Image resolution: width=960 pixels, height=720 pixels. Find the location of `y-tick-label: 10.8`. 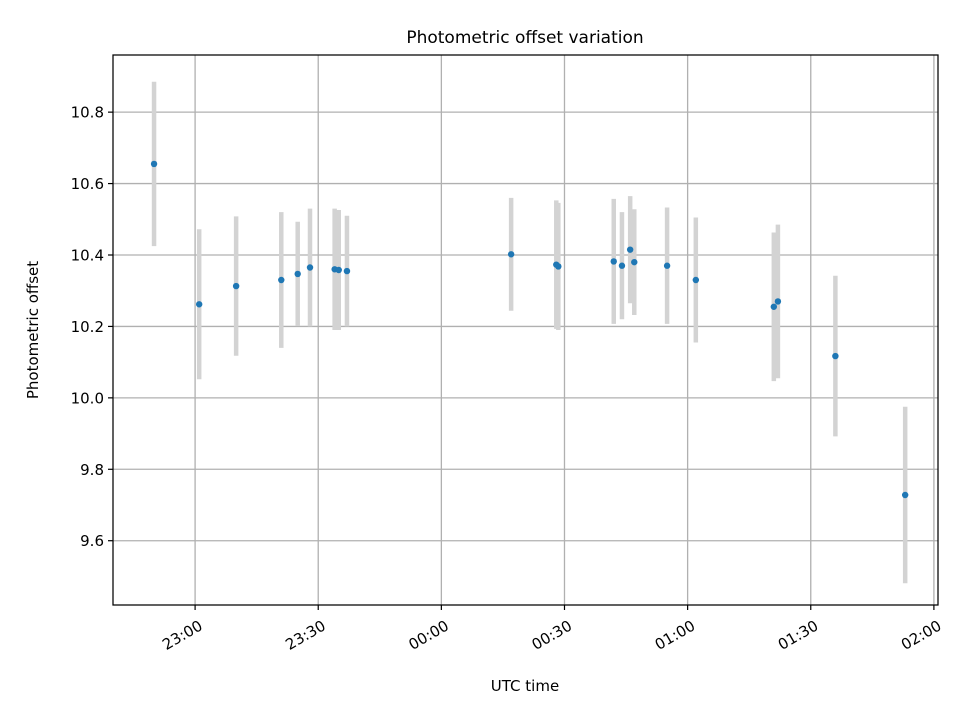

y-tick-label: 10.8 is located at coordinates (87, 113).